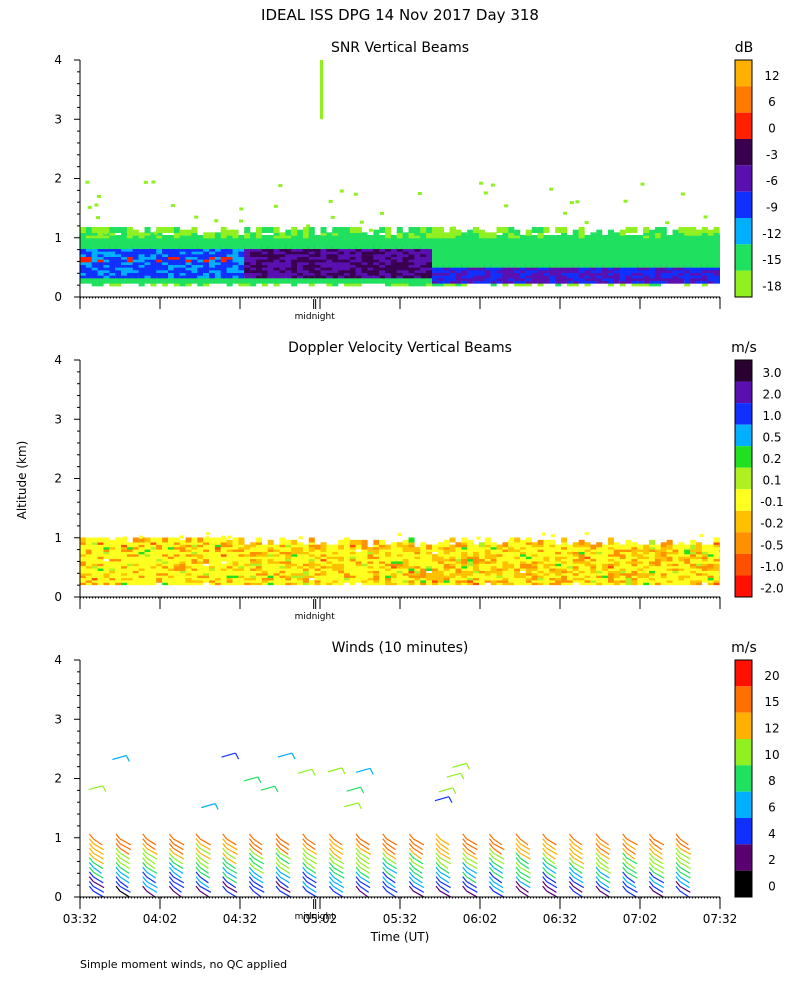 The width and height of the screenshot is (800, 1000). I want to click on x-tick-label: 07:32, so click(720, 919).